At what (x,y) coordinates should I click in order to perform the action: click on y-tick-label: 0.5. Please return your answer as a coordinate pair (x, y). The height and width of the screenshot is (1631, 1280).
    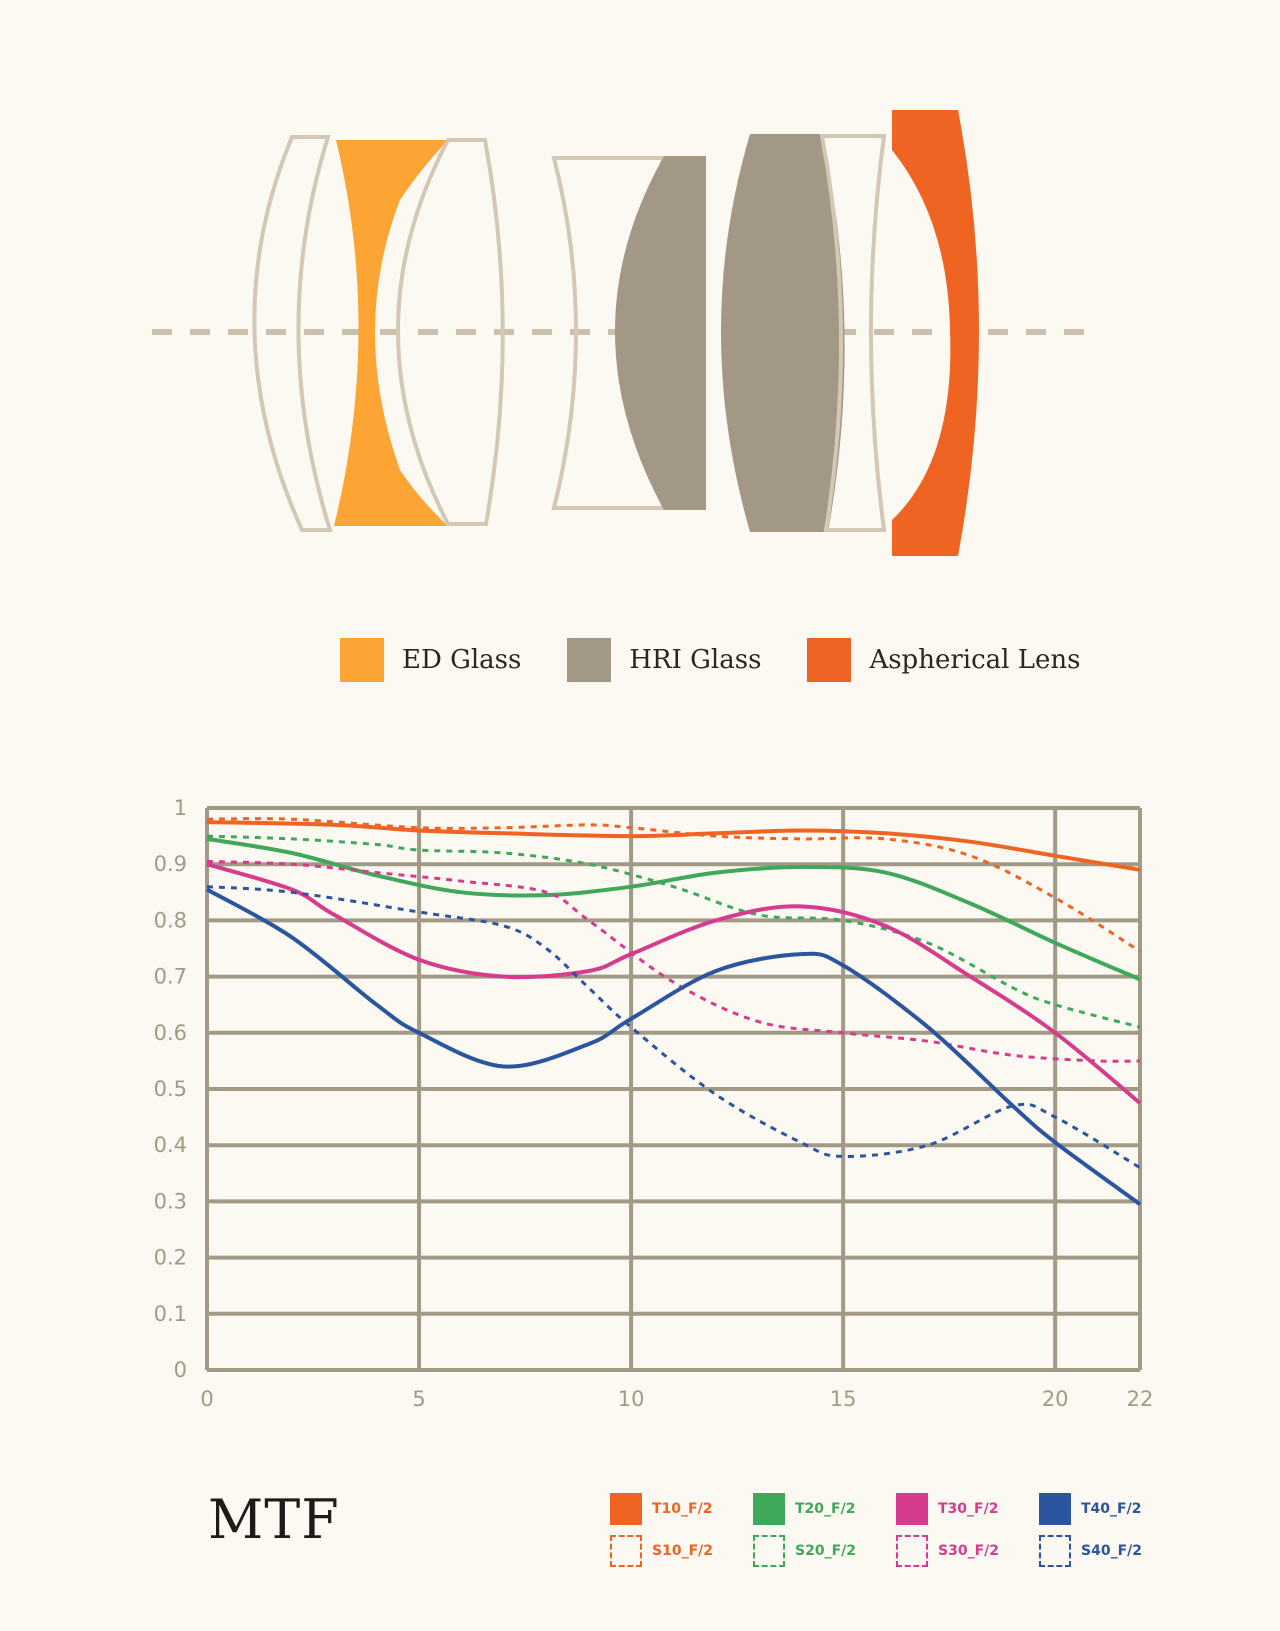
    Looking at the image, I should click on (170, 1089).